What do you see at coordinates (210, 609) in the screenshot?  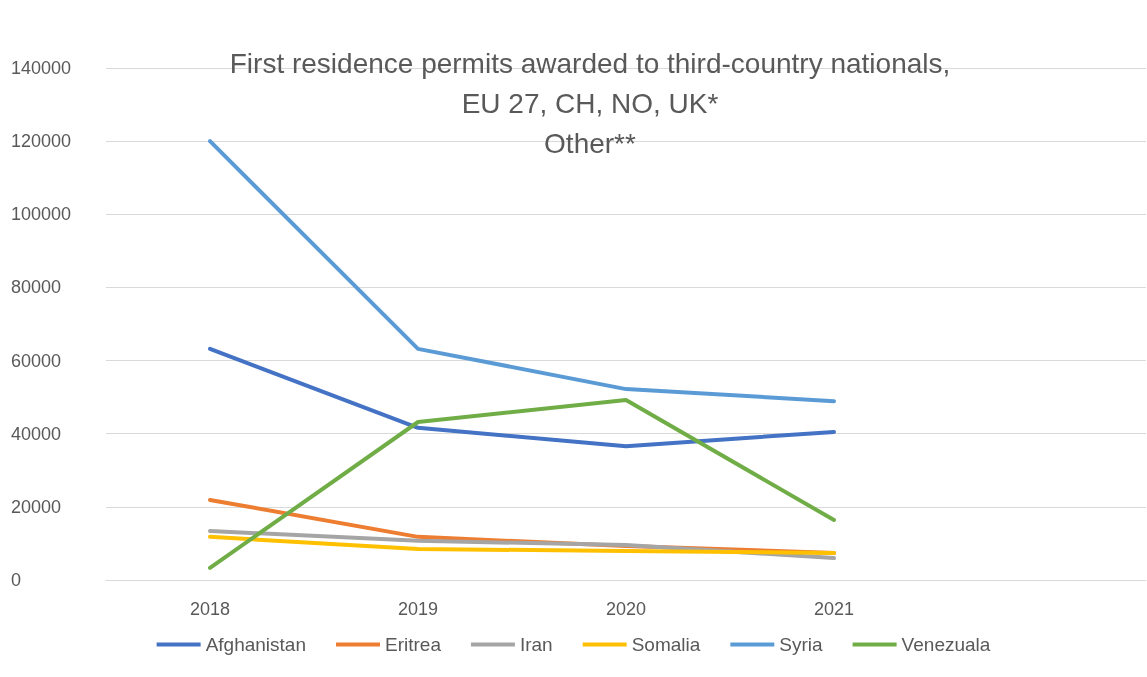 I see `x-tick-label: 2018` at bounding box center [210, 609].